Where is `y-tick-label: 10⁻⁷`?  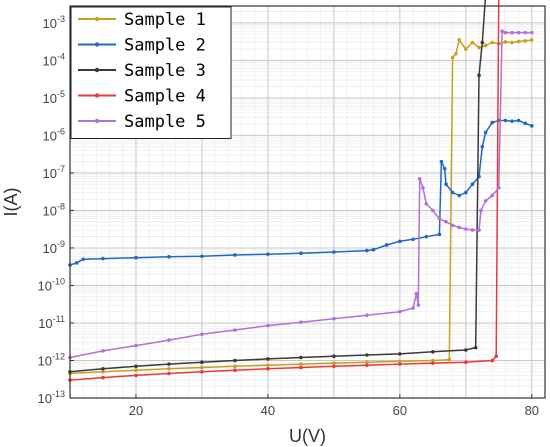
y-tick-label: 10⁻⁷ is located at coordinates (54, 172).